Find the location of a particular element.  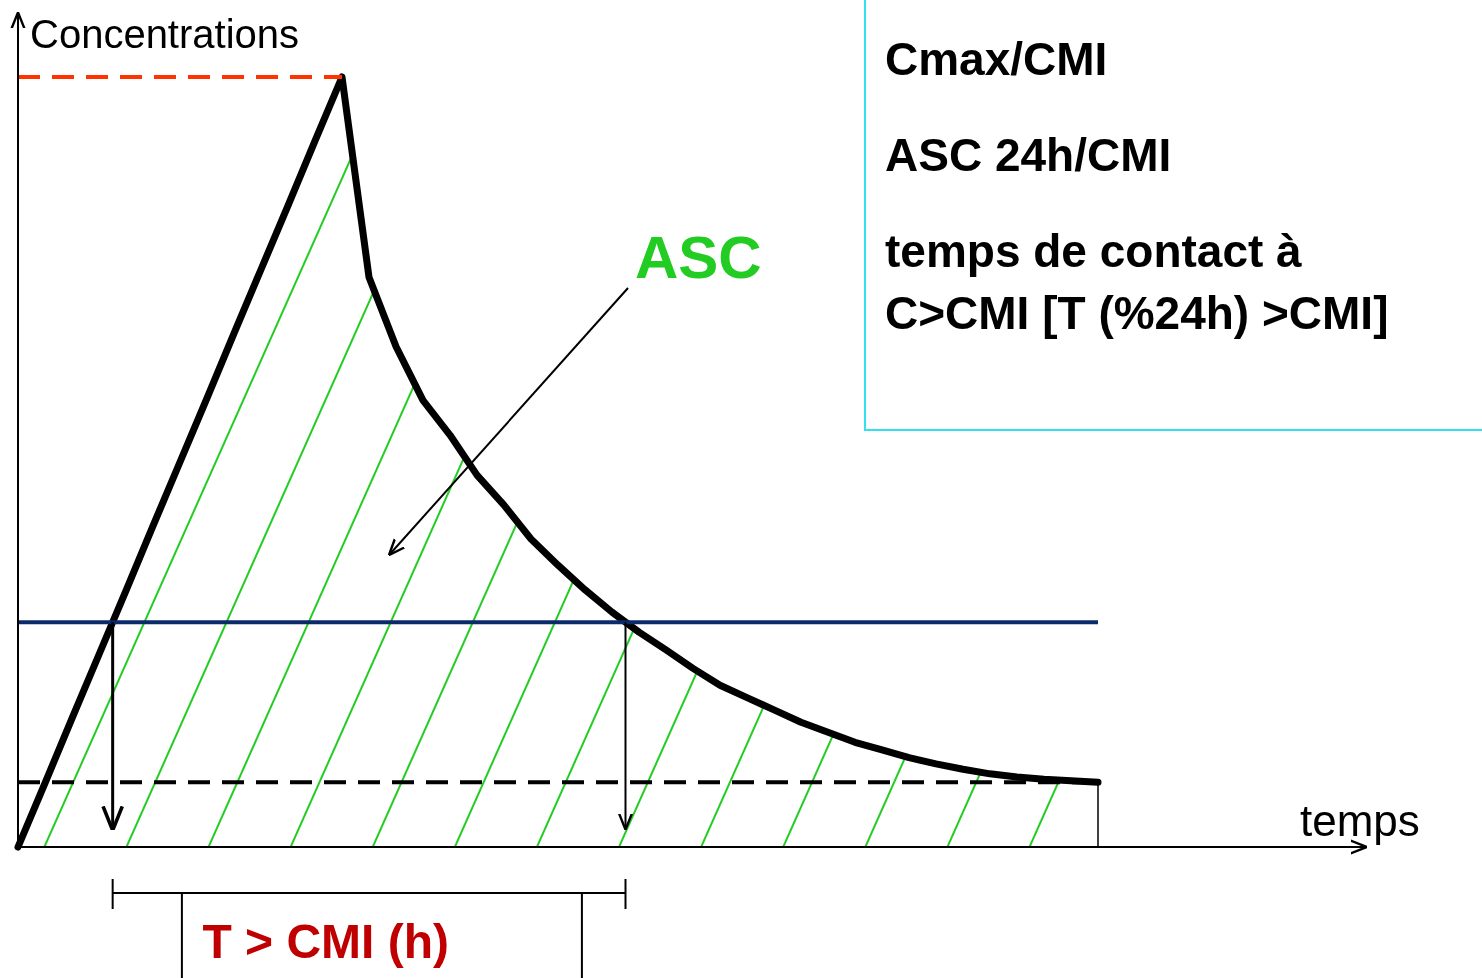

annotation: Cmax/CMI is located at coordinates (996, 59).